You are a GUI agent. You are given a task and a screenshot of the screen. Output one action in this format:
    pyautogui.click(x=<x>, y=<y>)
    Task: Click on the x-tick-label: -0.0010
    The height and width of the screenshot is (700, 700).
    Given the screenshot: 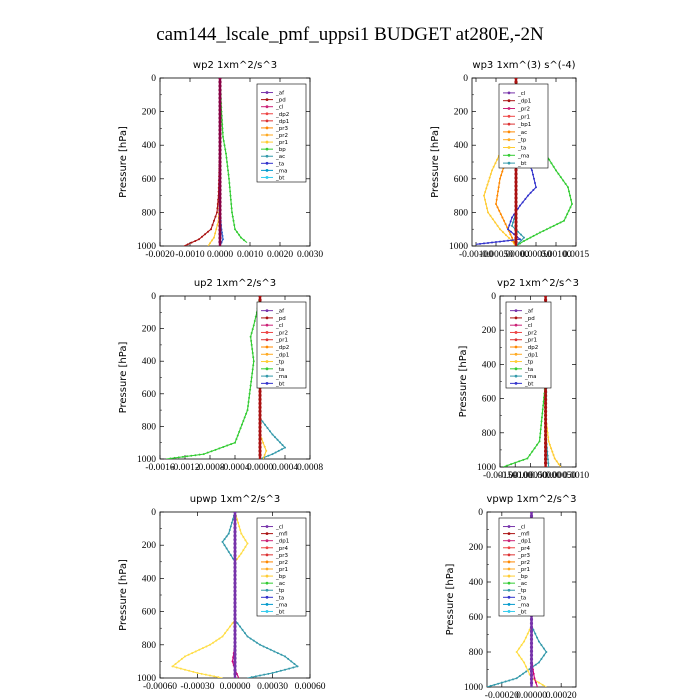 What is the action you would take?
    pyautogui.click(x=190, y=255)
    